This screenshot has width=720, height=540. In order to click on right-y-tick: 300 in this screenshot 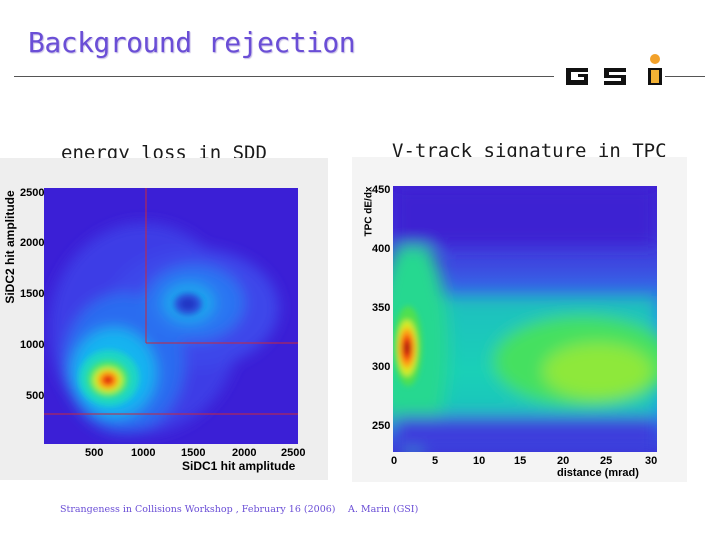, I will do `click(381, 367)`.